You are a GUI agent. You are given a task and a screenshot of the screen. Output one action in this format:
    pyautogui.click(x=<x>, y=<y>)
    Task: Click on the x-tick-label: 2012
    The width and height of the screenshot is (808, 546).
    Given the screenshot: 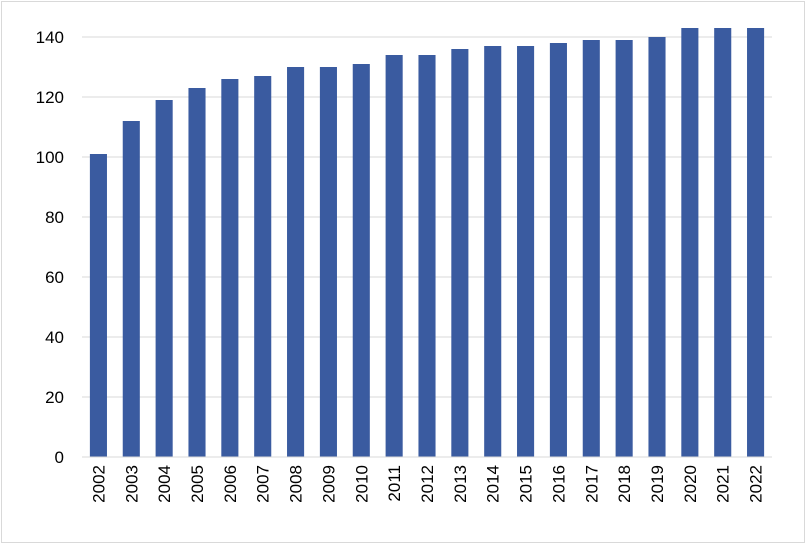 What is the action you would take?
    pyautogui.click(x=427, y=484)
    